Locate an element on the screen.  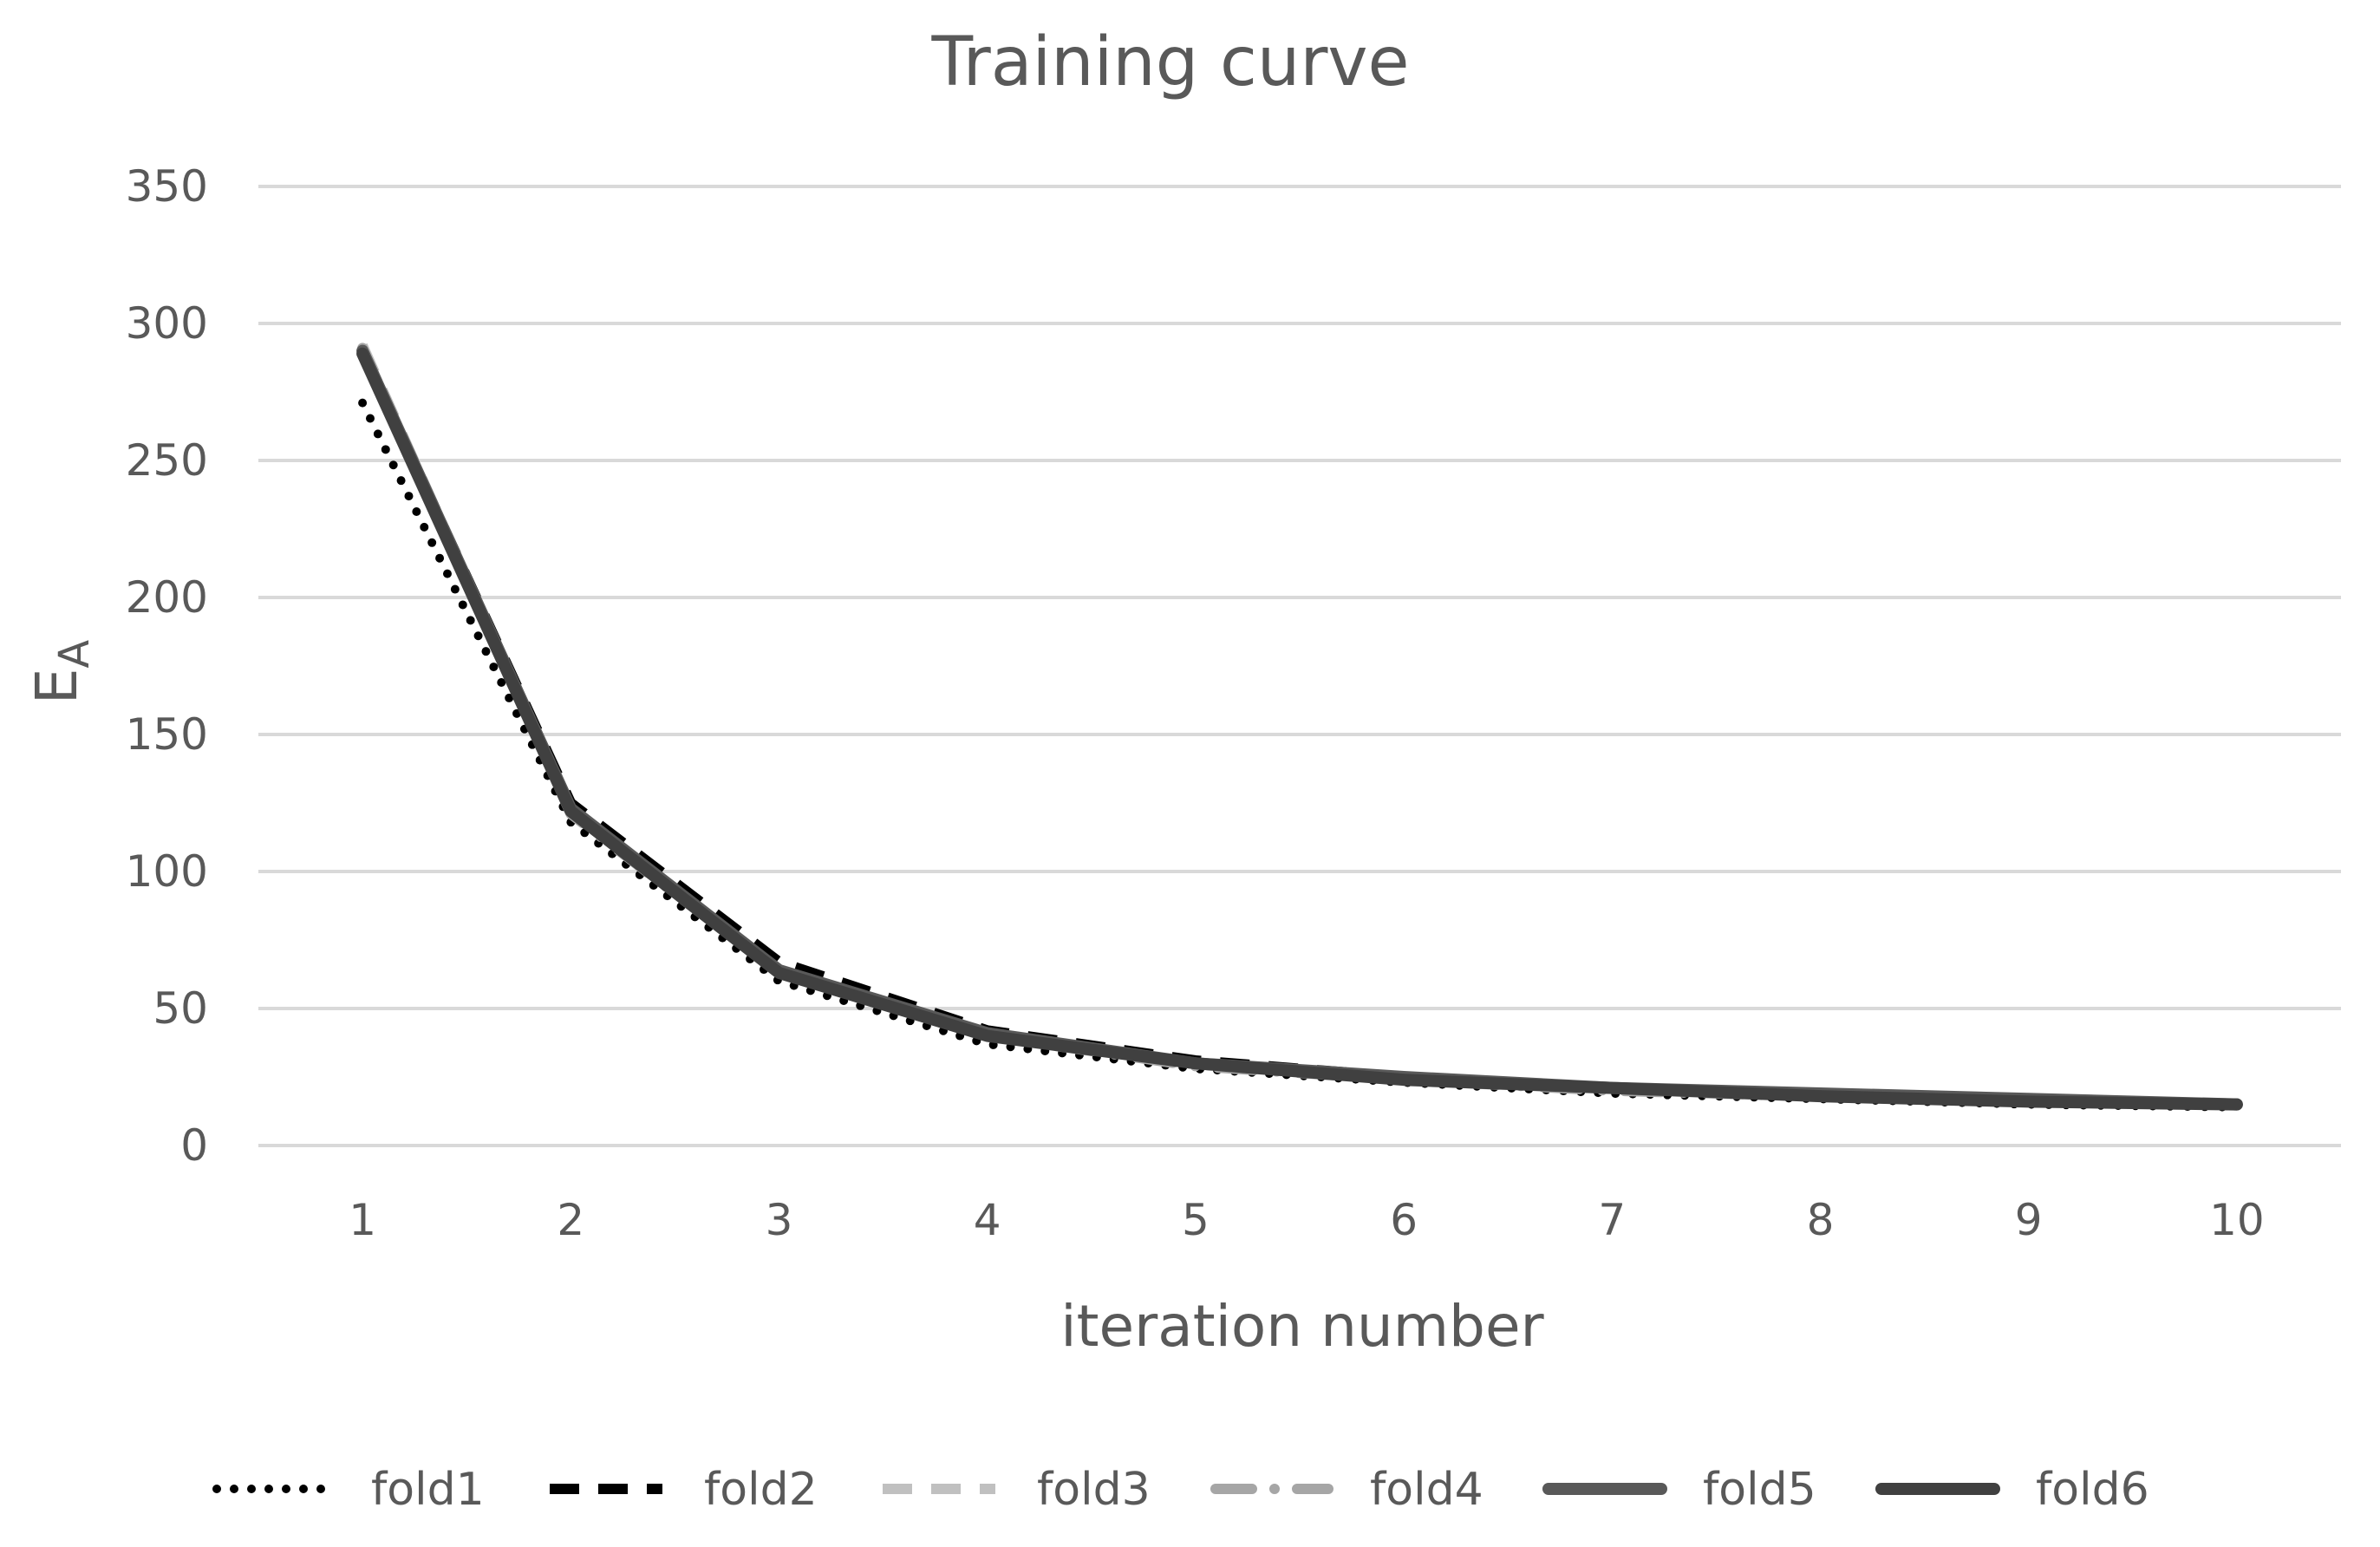
legend-item-fold2: fold2 is located at coordinates (684, 1490).